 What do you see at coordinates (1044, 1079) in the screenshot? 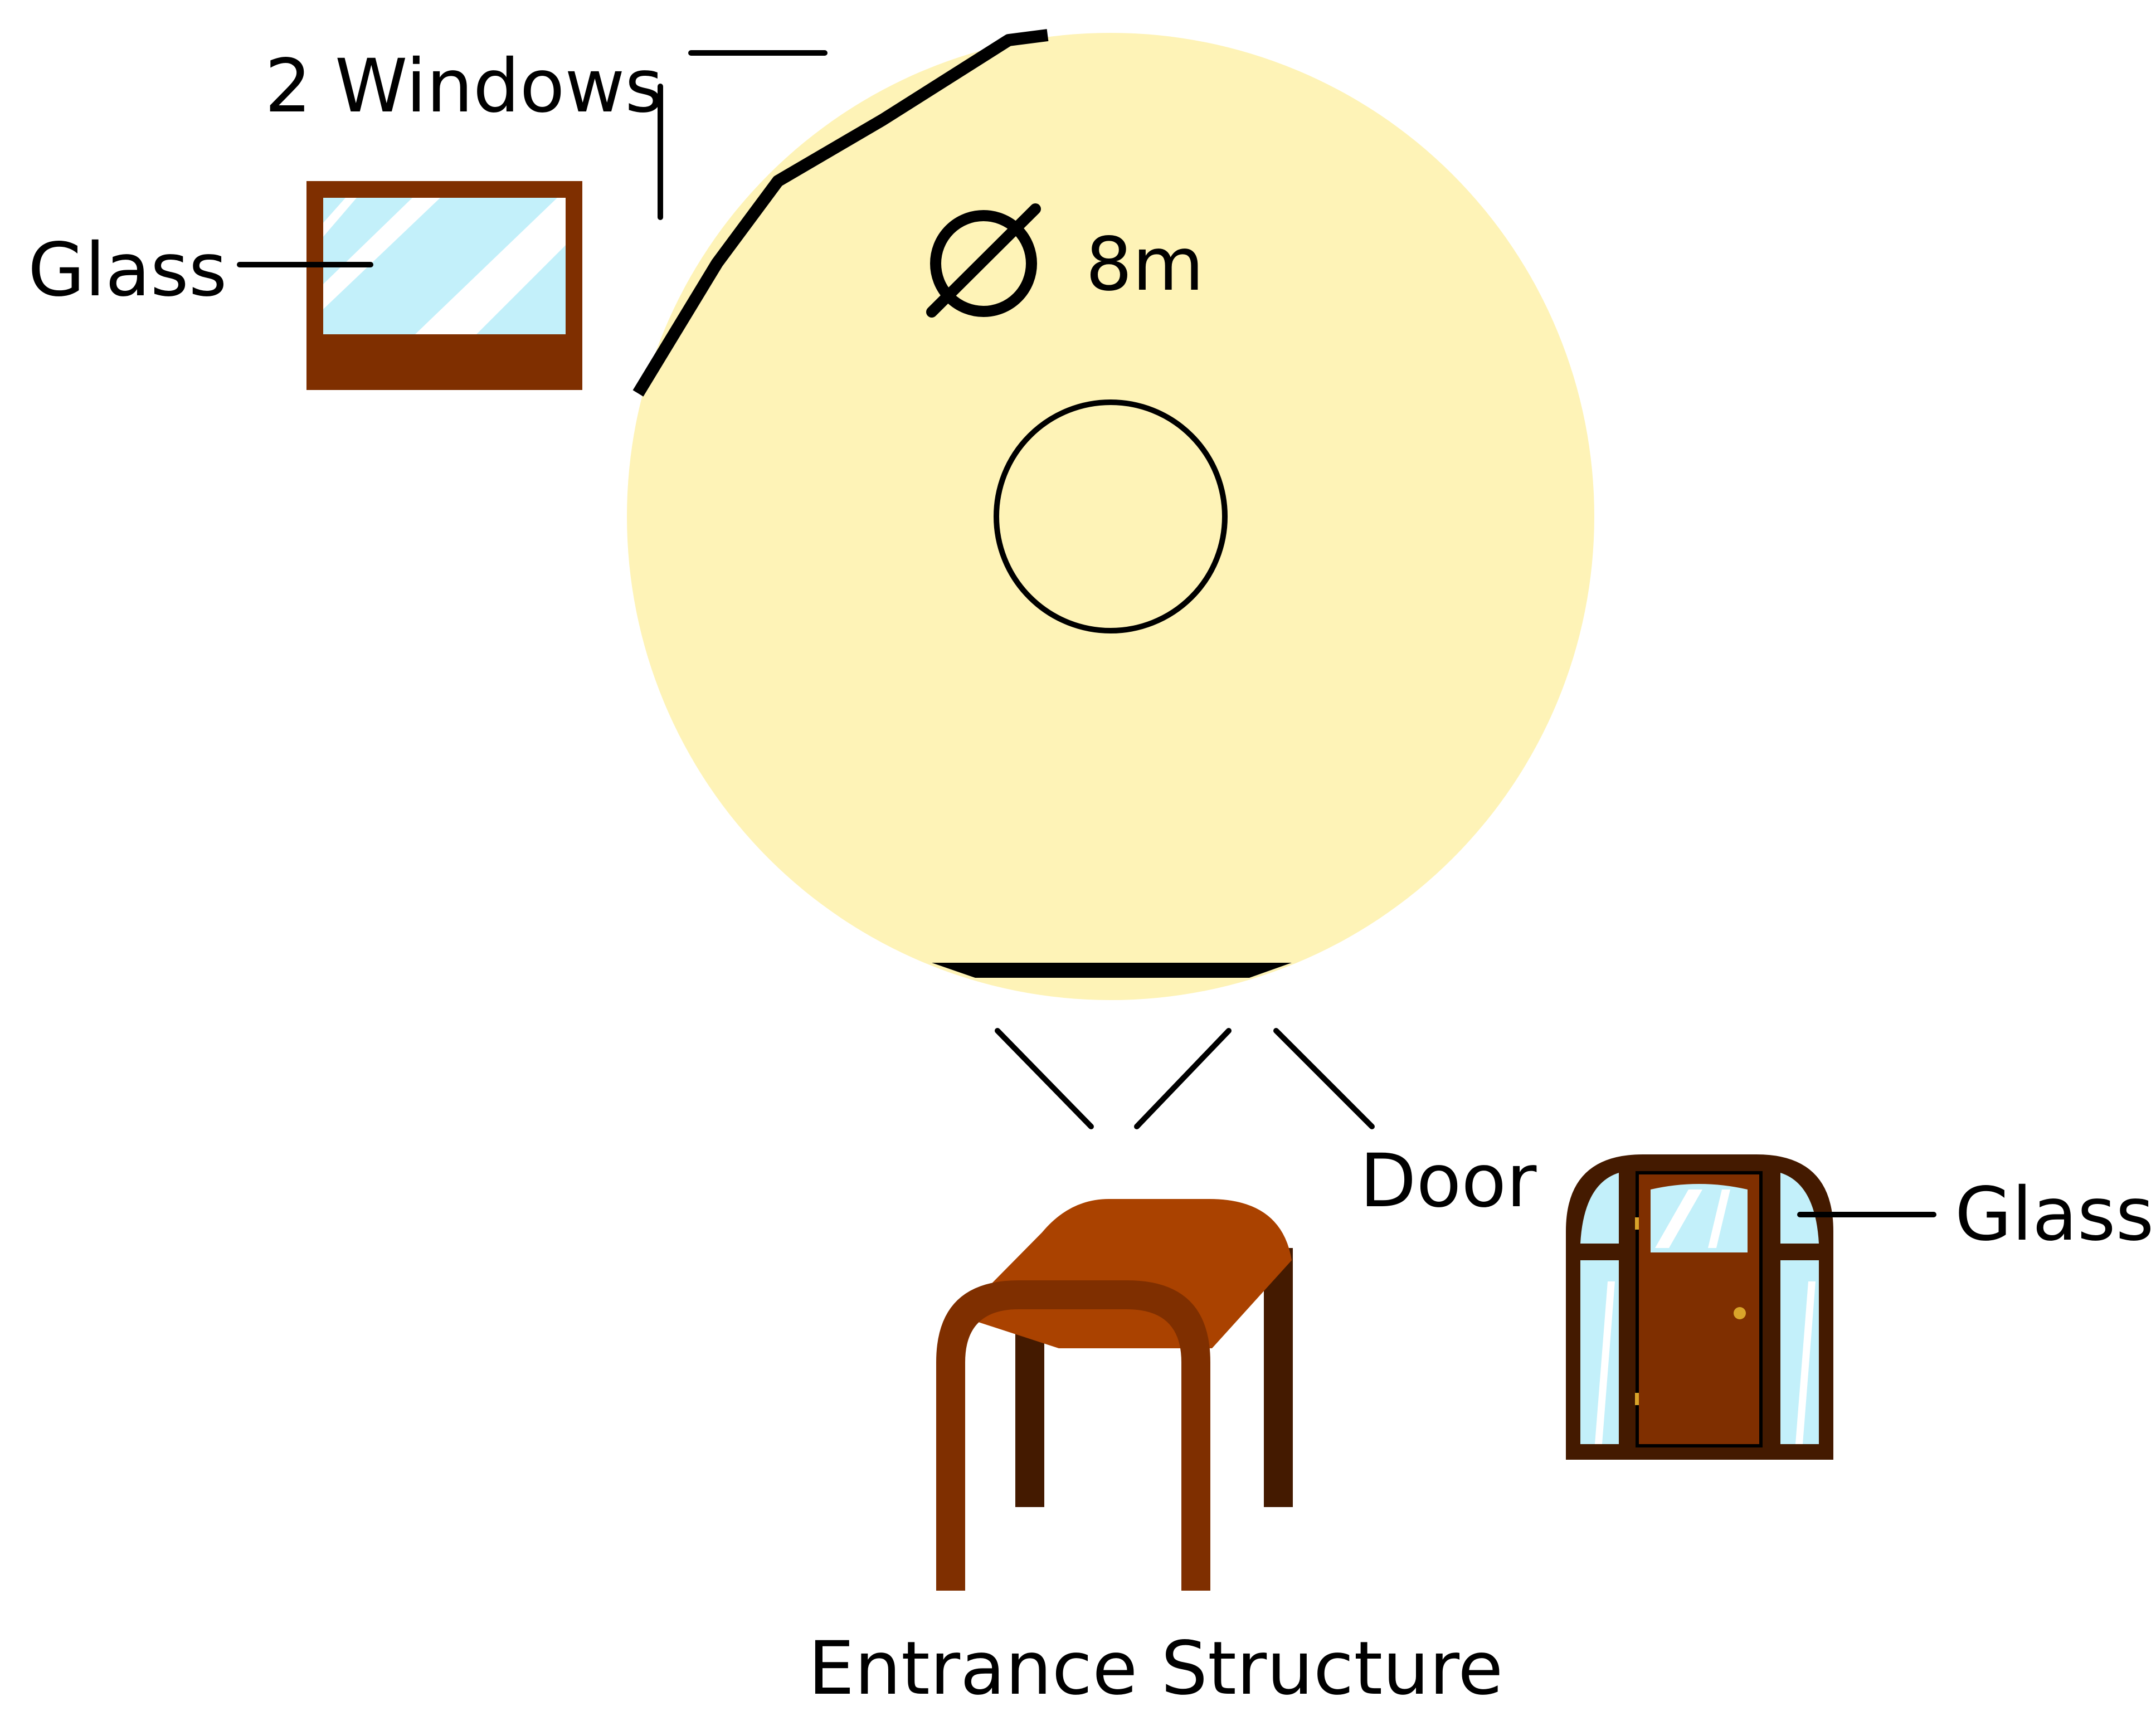
I see `entrance-leader-left` at bounding box center [1044, 1079].